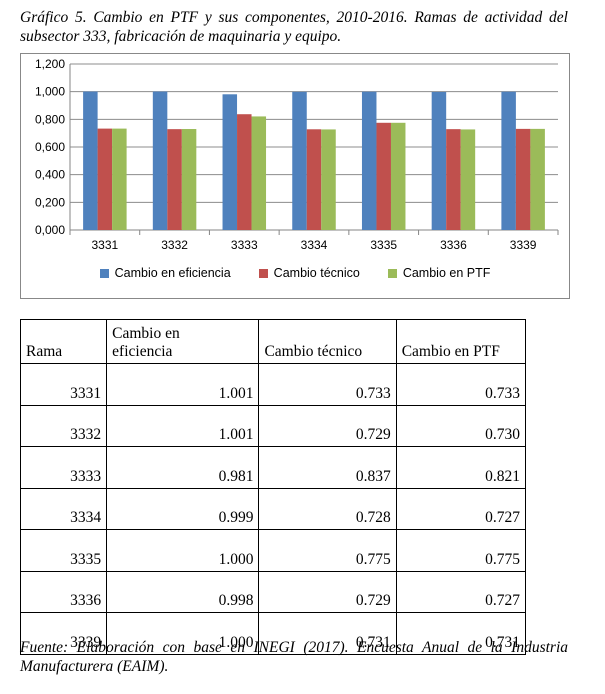 This screenshot has height=694, width=605. What do you see at coordinates (327, 550) in the screenshot?
I see `cell-tecnico: 0.775` at bounding box center [327, 550].